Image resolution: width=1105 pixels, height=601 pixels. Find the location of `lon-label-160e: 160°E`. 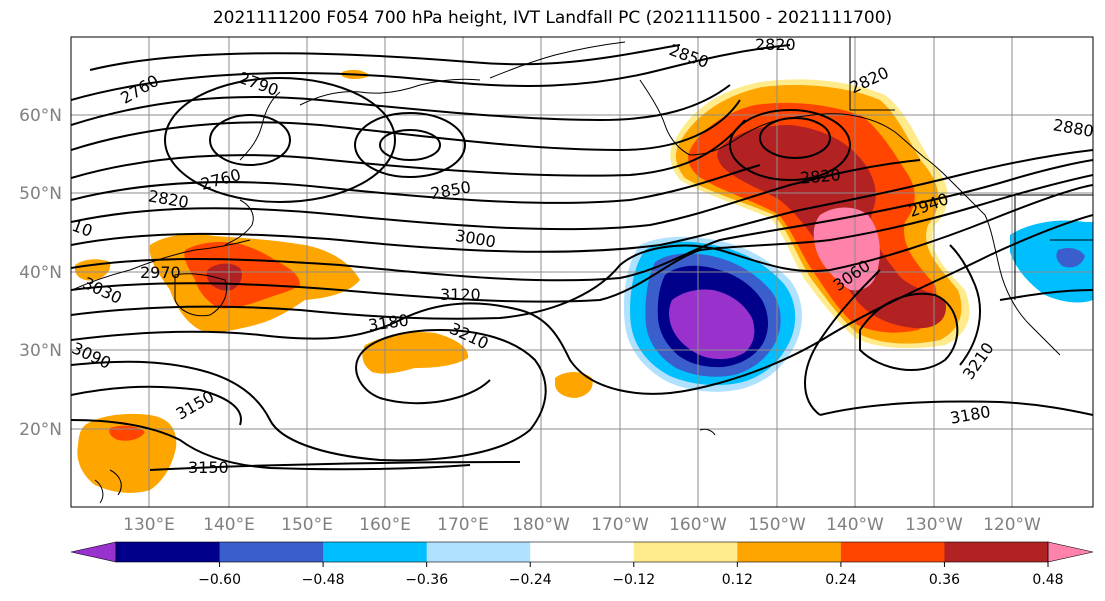

lon-label-160e: 160°E is located at coordinates (385, 525).